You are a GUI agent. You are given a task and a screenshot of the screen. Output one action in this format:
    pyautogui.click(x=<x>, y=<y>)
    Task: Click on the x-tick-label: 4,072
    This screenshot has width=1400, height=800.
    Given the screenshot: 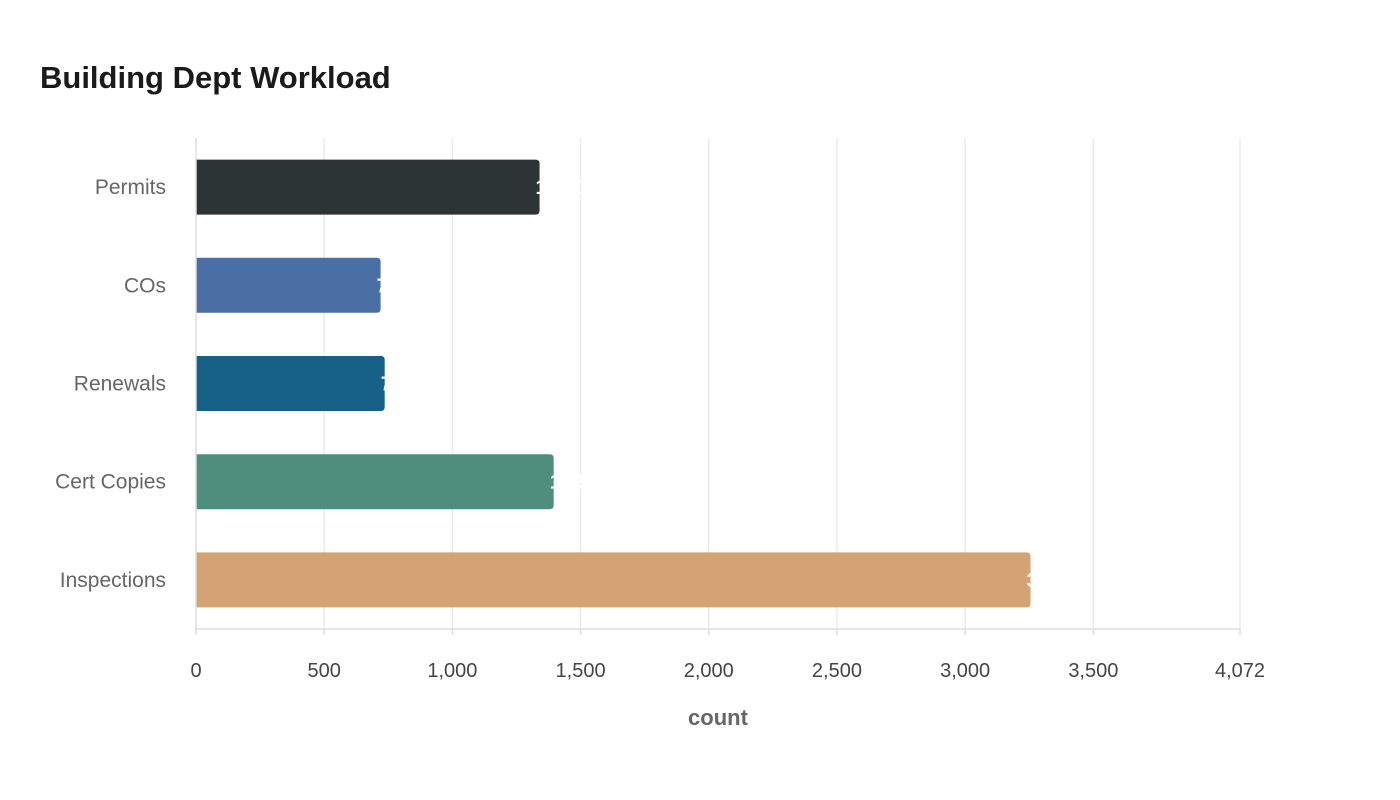 What is the action you would take?
    pyautogui.click(x=1240, y=671)
    